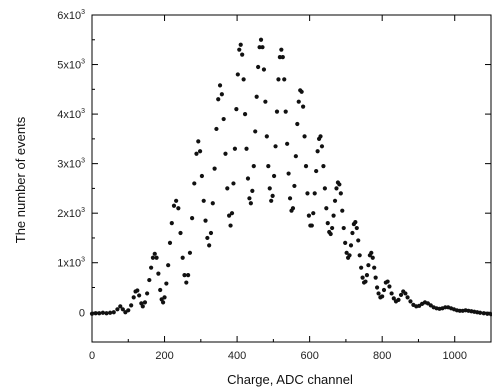 This screenshot has width=492, height=392. I want to click on y-axis-title: The number of events, so click(20, 179).